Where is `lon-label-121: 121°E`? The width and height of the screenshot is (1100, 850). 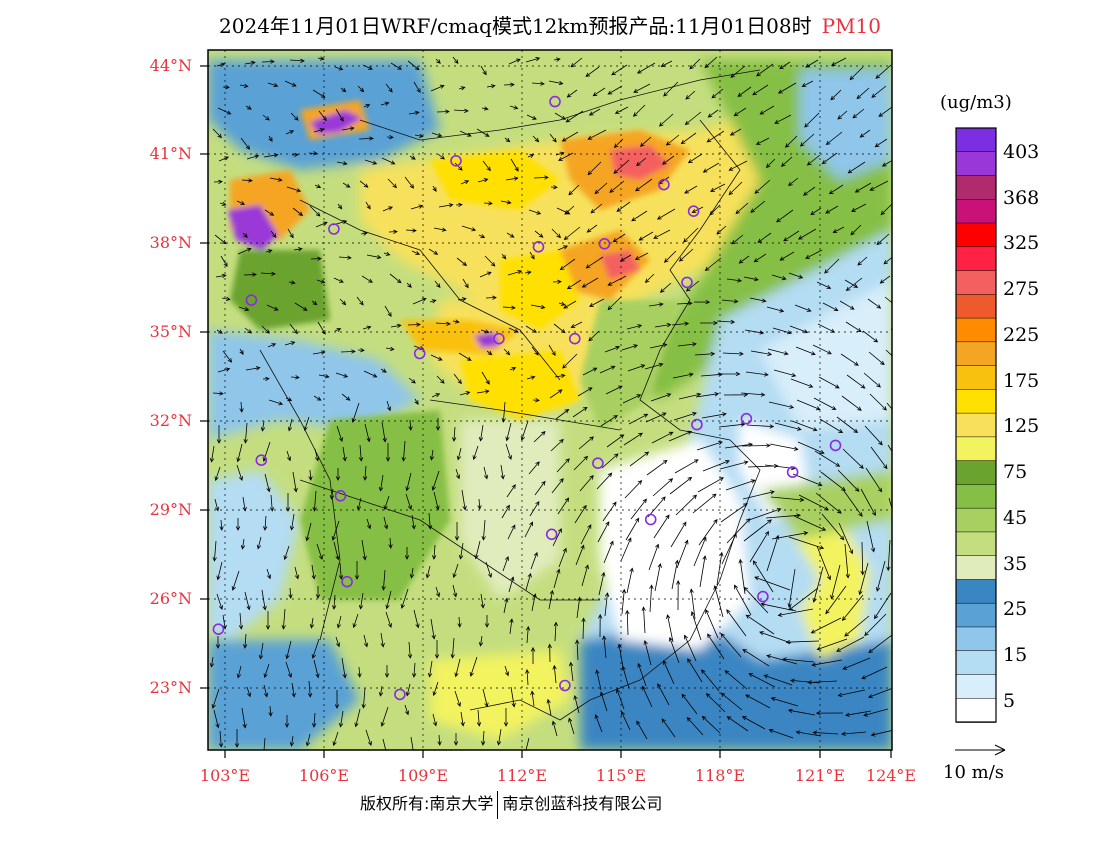 lon-label-121: 121°E is located at coordinates (820, 775).